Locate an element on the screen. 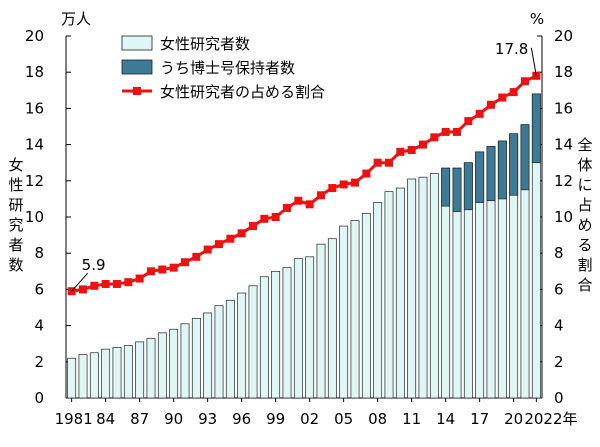  legend-doctorate-holders-swatch is located at coordinates (137, 67).